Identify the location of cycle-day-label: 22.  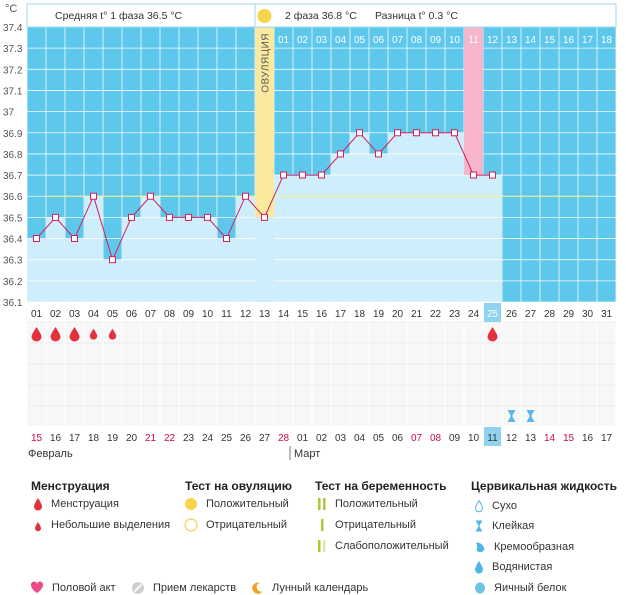
(436, 314).